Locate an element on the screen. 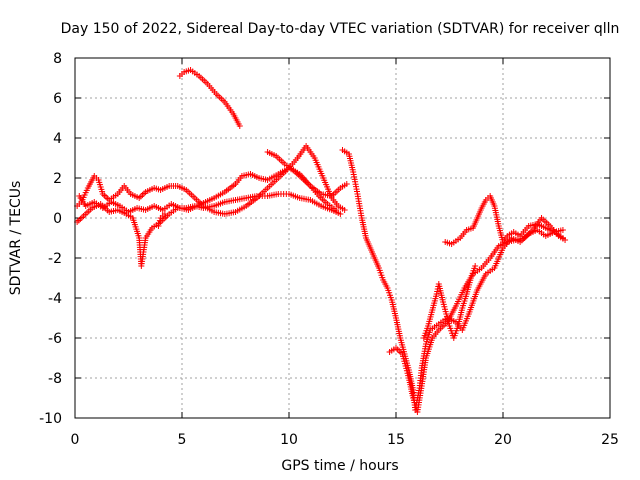 Image resolution: width=640 pixels, height=480 pixels. data-point-trace-c is located at coordinates (346, 184).